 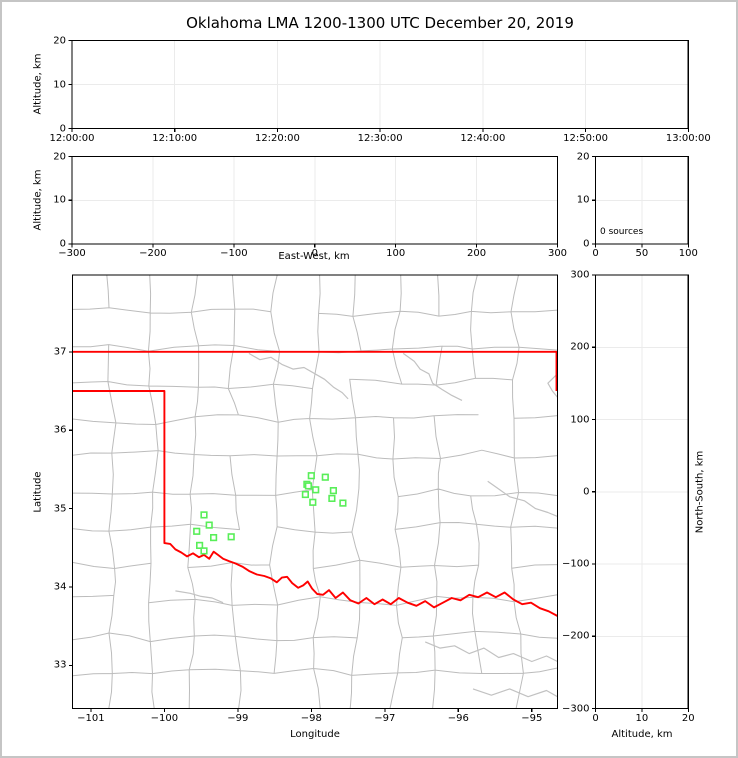 What do you see at coordinates (688, 138) in the screenshot?
I see `tick-label: 13:00:00` at bounding box center [688, 138].